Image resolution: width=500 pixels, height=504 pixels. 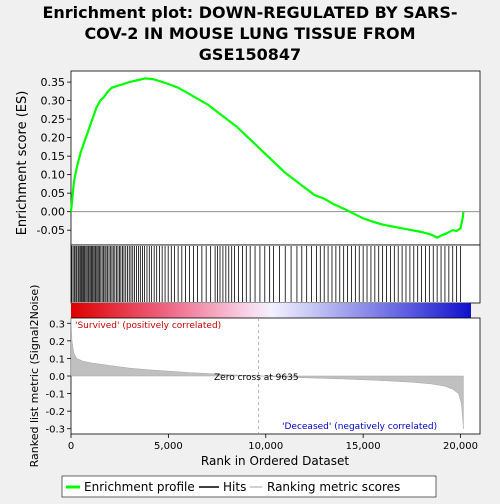 What do you see at coordinates (51, 230) in the screenshot?
I see `es-ytick-label: -0.05` at bounding box center [51, 230].